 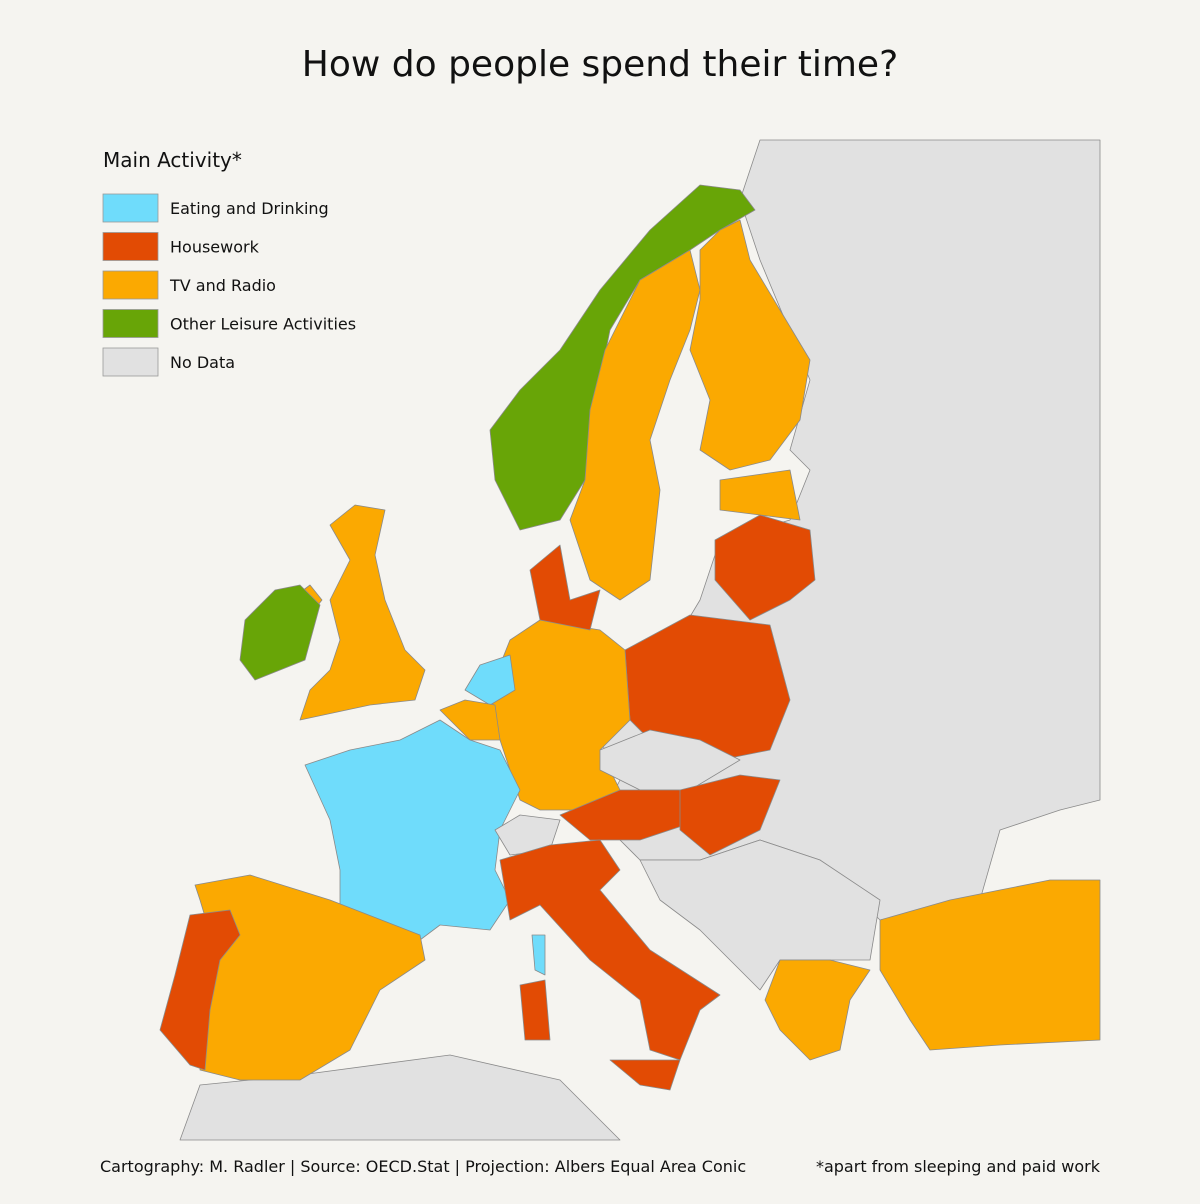 I want to click on legend-label: No Data, so click(x=202, y=362).